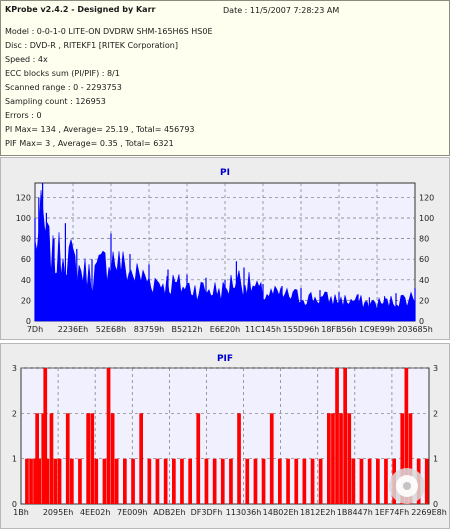  What do you see at coordinates (301, 329) in the screenshot?
I see `pi-xtick-label: 155D96h` at bounding box center [301, 329].